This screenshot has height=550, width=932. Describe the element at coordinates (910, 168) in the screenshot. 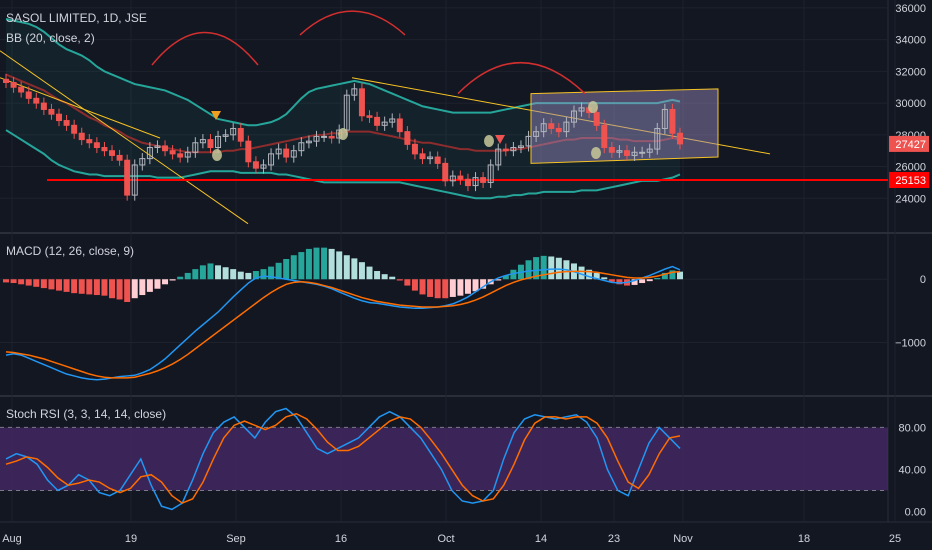

I see `y-tick-label: 26000` at that location.